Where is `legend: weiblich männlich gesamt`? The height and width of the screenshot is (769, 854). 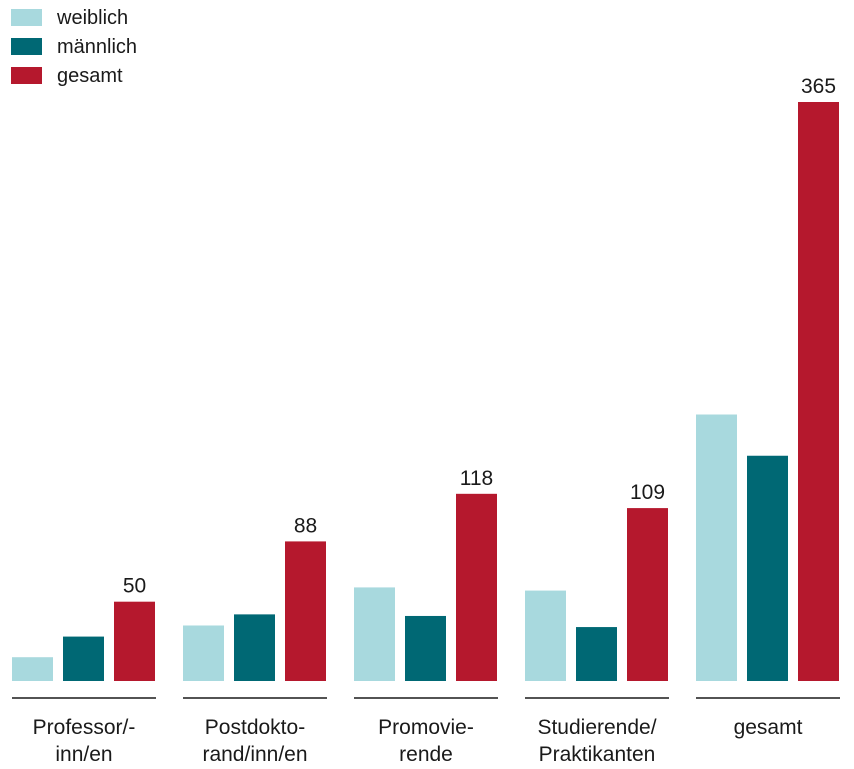 legend: weiblich männlich gesamt is located at coordinates (74, 47).